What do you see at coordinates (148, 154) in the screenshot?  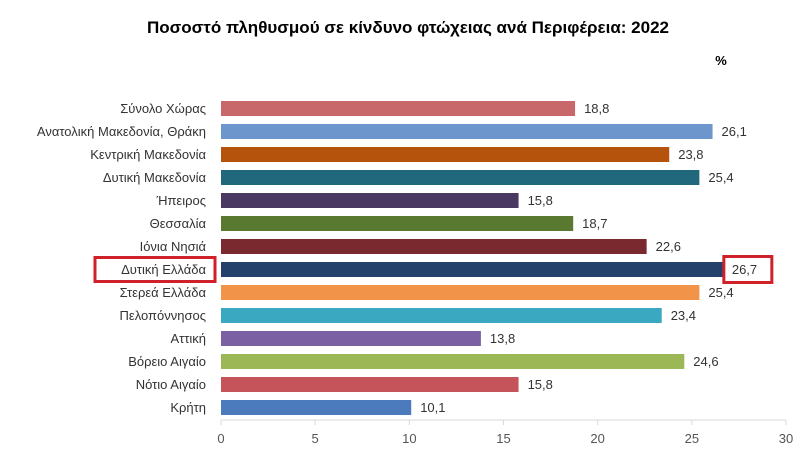 I see `category-label: Κεντρική Μακεδονία` at bounding box center [148, 154].